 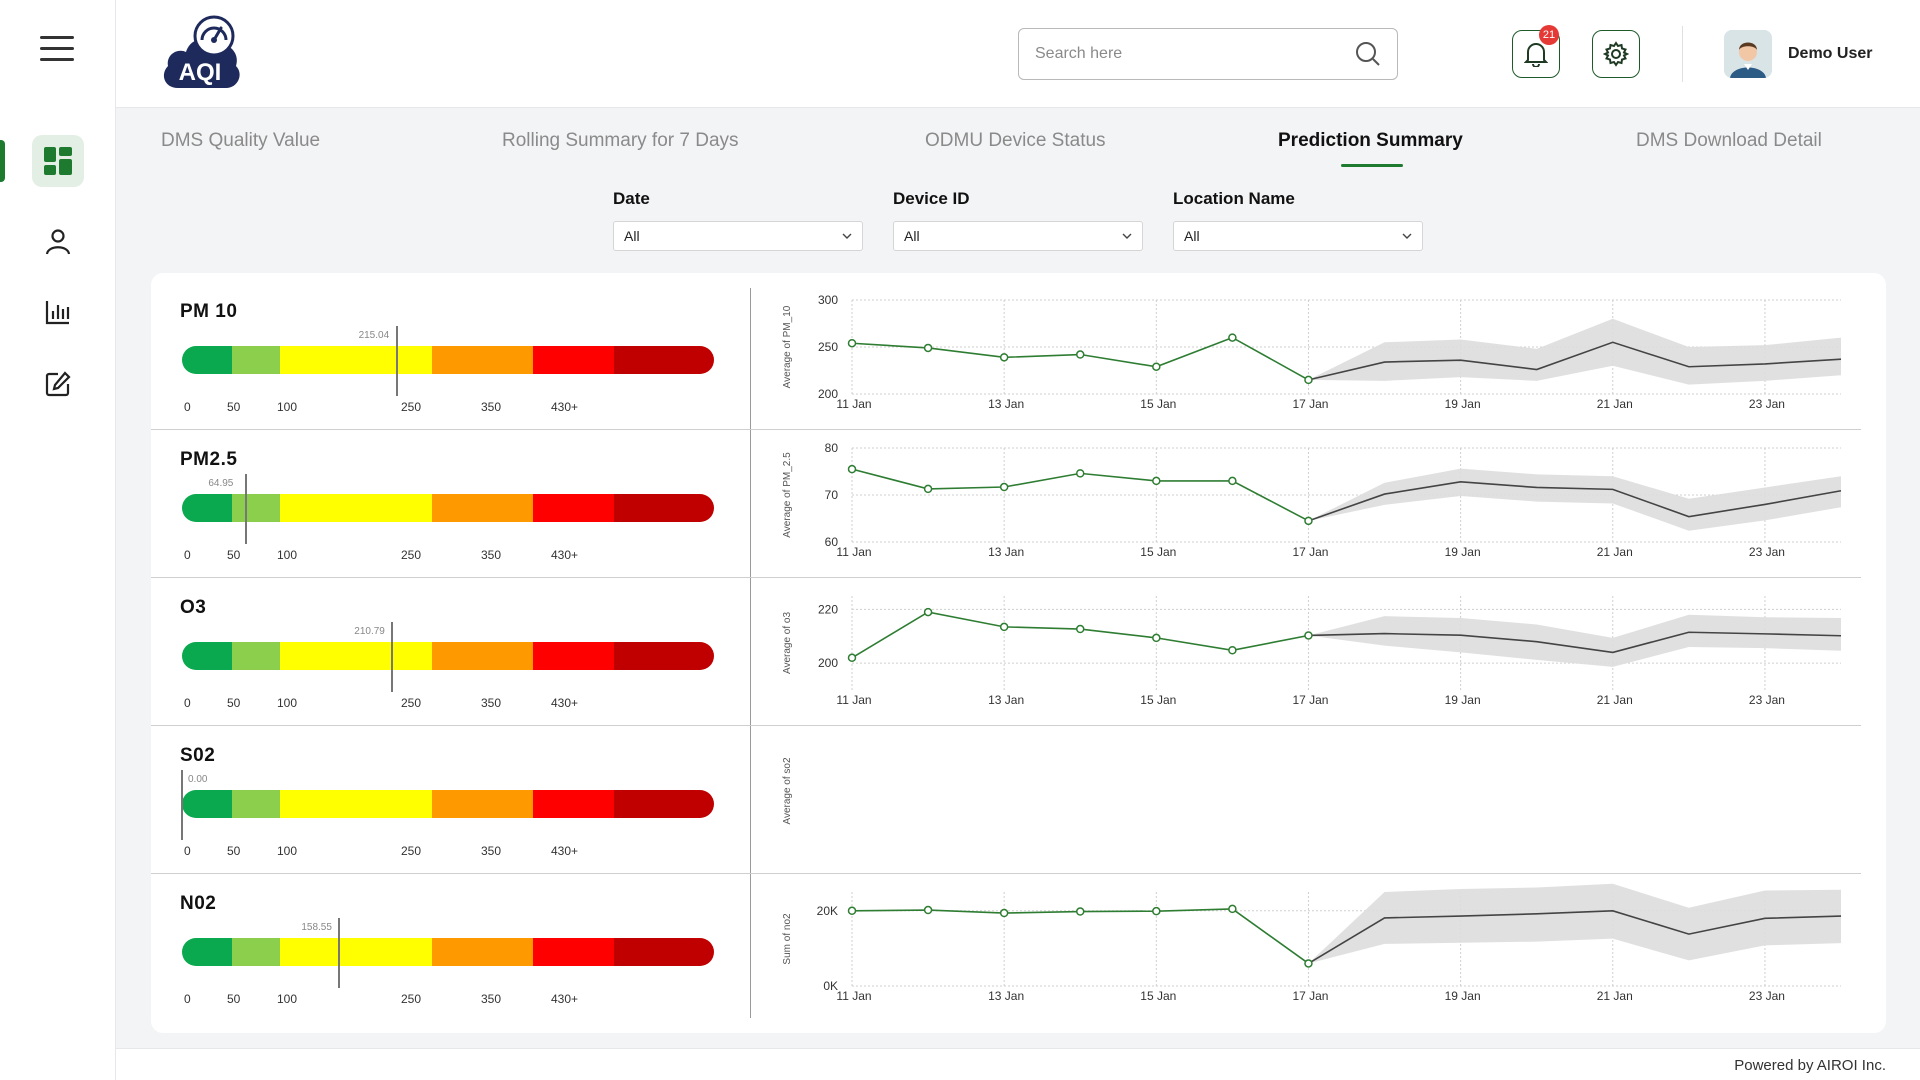 I want to click on aqi-gauge-bar, so click(x=448, y=952).